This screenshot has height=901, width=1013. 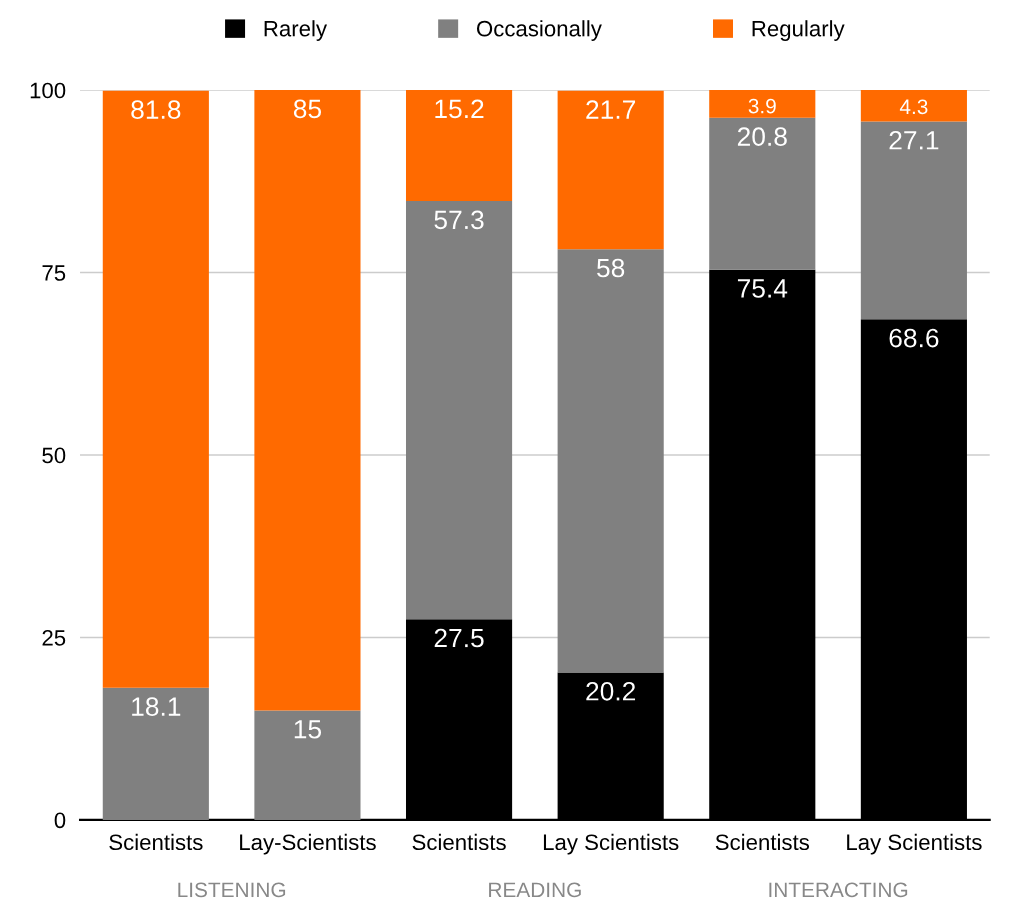 What do you see at coordinates (459, 220) in the screenshot?
I see `data-label: 57.3` at bounding box center [459, 220].